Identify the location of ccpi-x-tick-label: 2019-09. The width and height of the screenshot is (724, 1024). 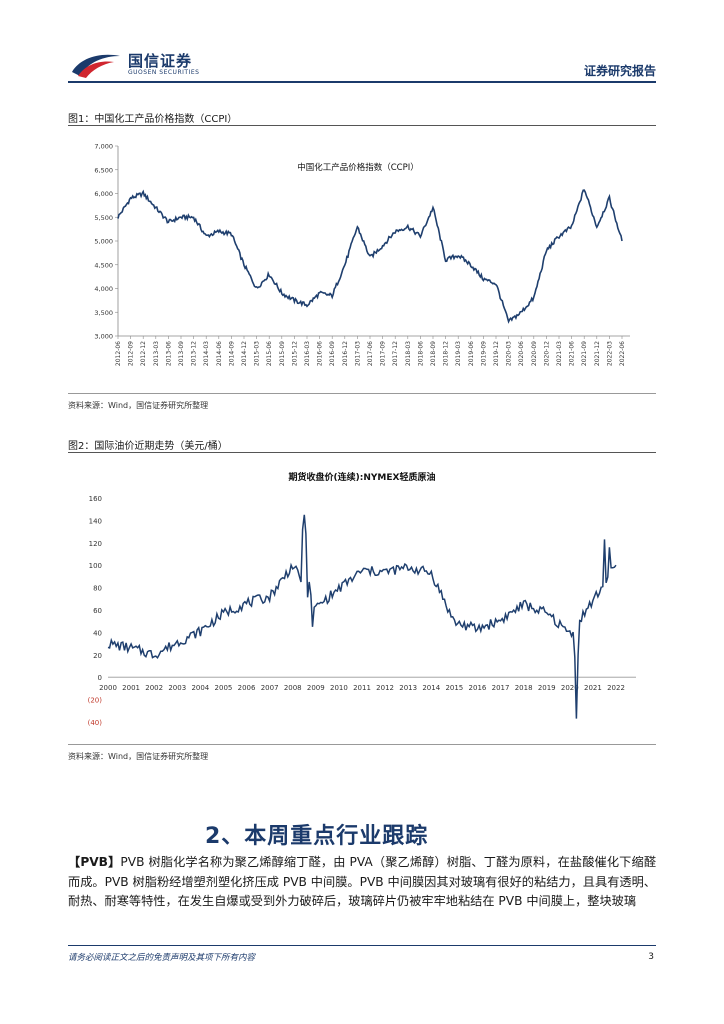
(483, 353).